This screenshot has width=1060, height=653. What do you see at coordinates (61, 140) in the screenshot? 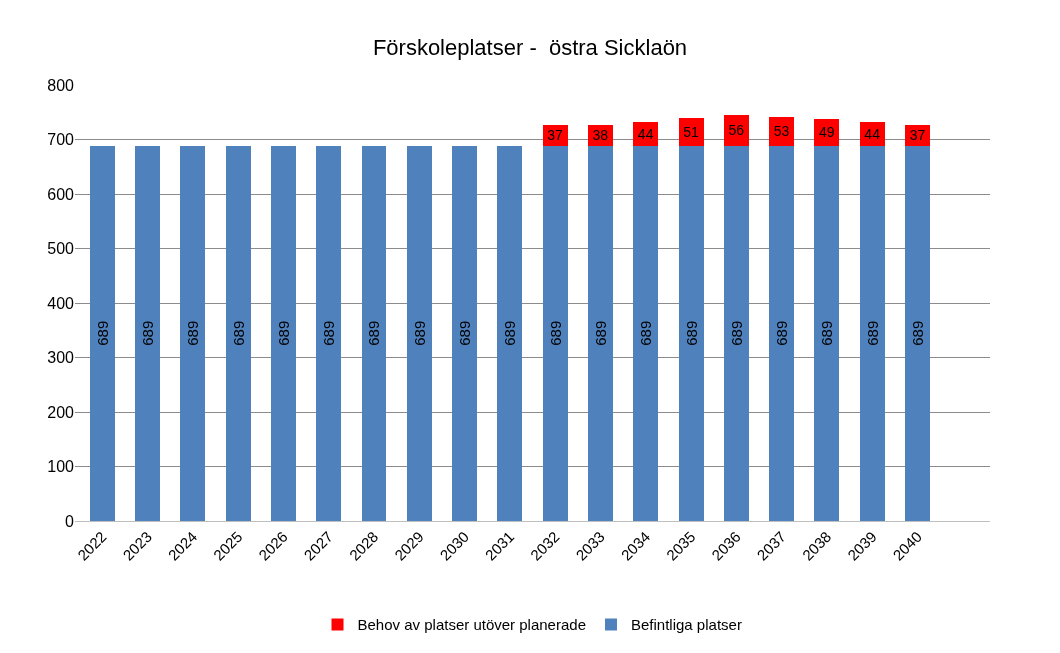
I see `y-tick-label: 700` at bounding box center [61, 140].